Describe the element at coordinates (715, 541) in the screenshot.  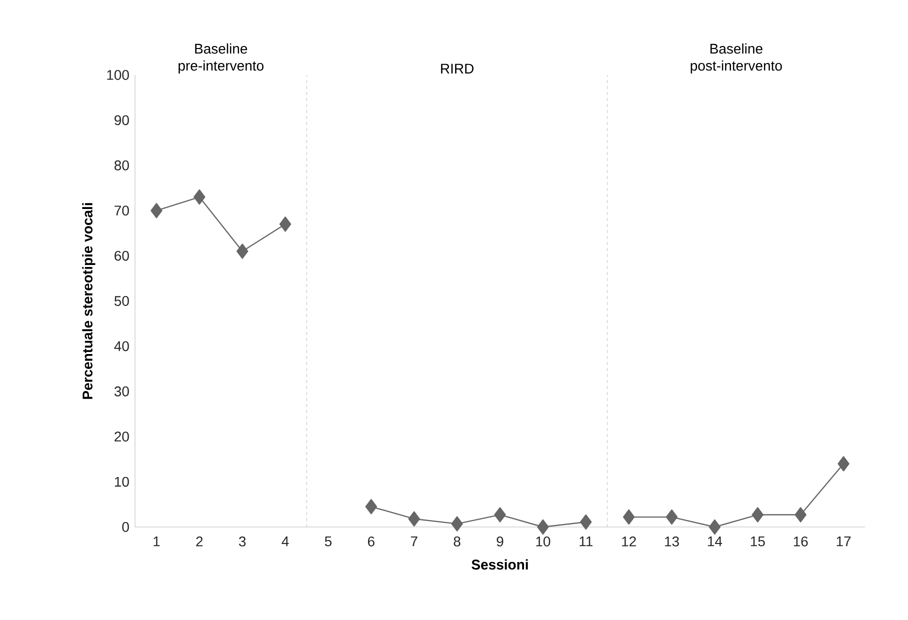
I see `x-tick-label: 14` at that location.